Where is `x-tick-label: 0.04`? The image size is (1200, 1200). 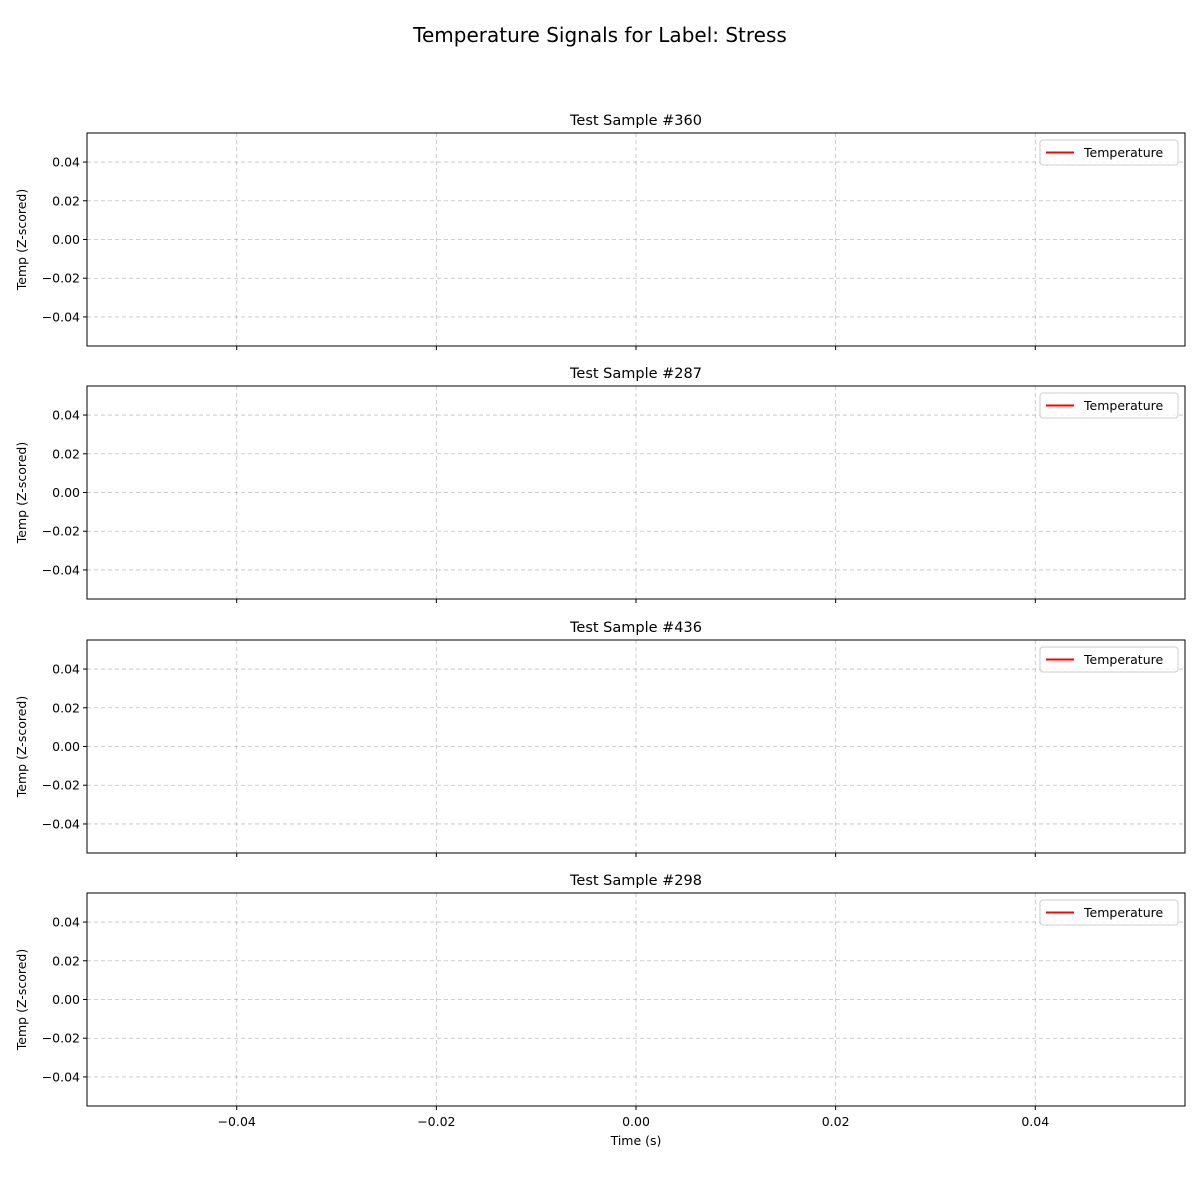 x-tick-label: 0.04 is located at coordinates (1035, 1121).